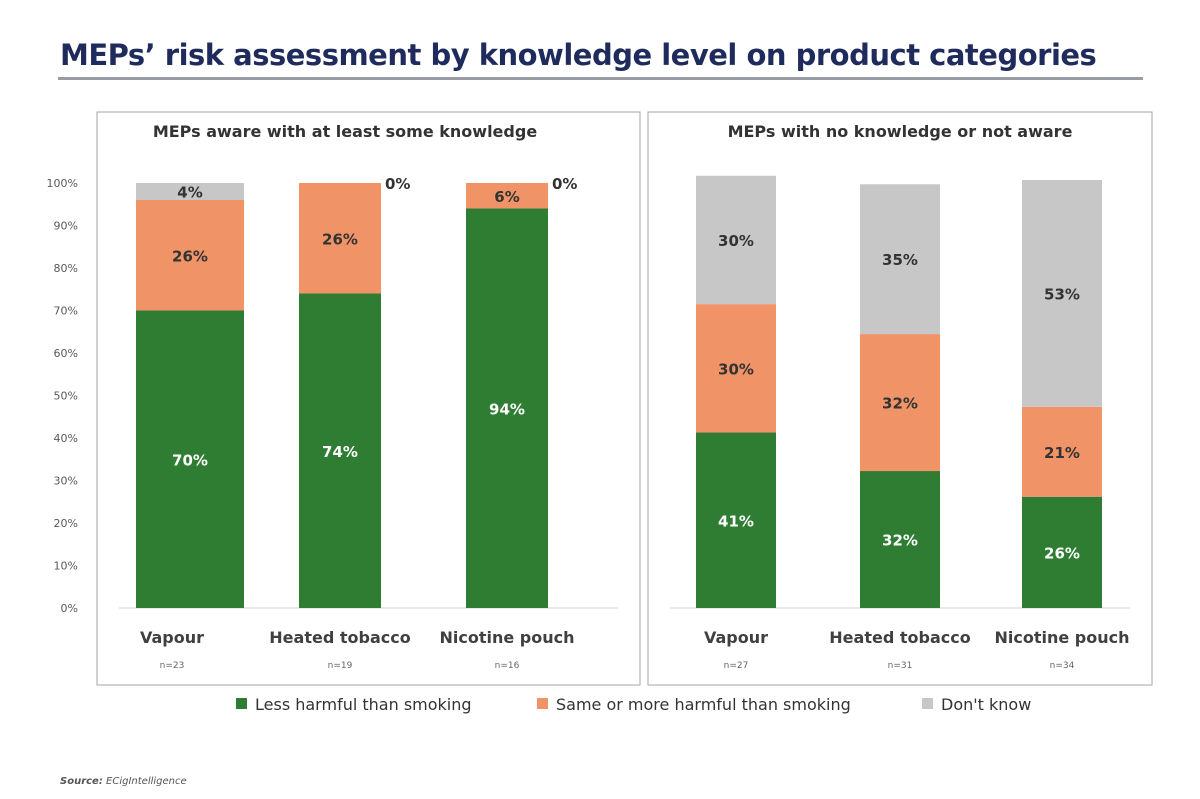 This screenshot has height=799, width=1200. What do you see at coordinates (69, 608) in the screenshot?
I see `y-tick-label: 0%` at bounding box center [69, 608].